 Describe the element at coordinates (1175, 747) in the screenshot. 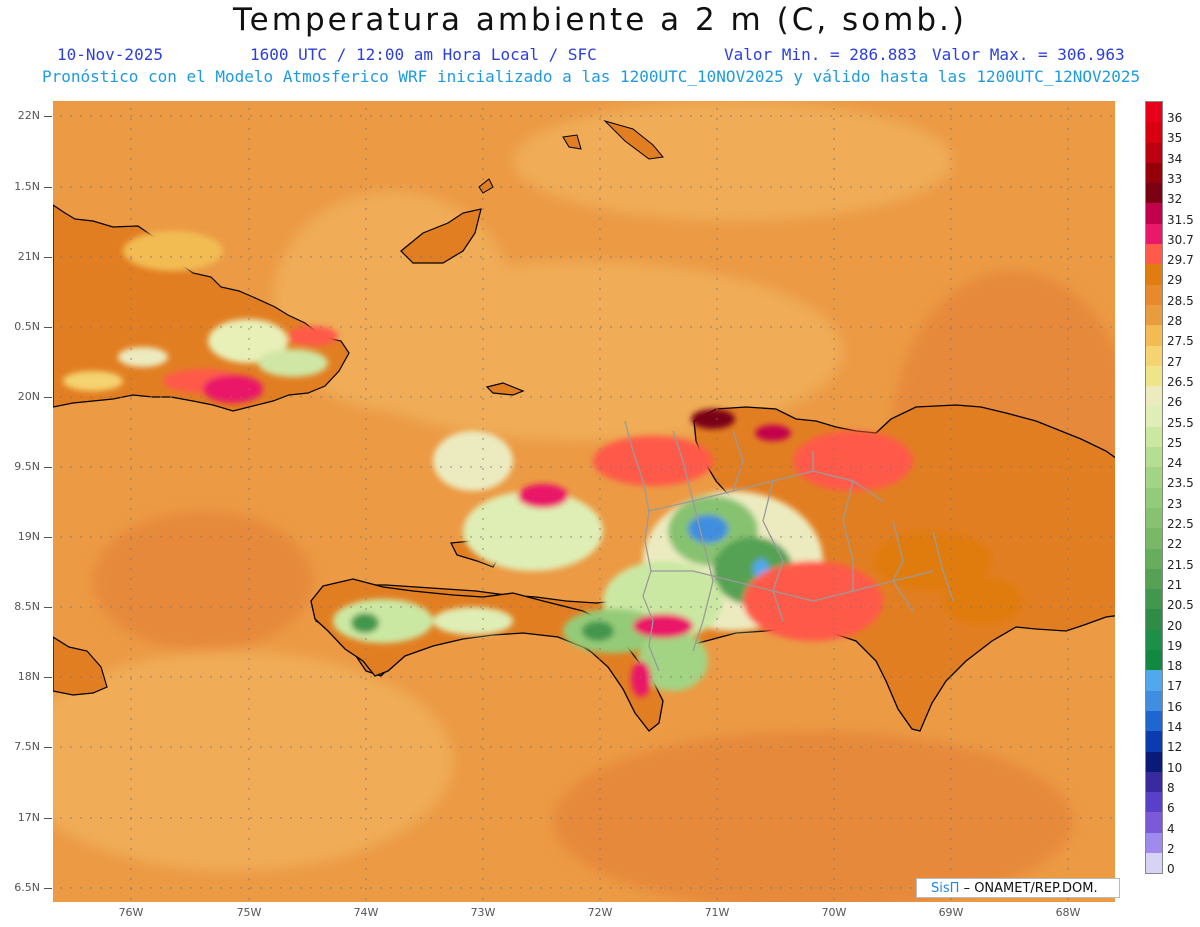

I see `legend-label: 12` at that location.